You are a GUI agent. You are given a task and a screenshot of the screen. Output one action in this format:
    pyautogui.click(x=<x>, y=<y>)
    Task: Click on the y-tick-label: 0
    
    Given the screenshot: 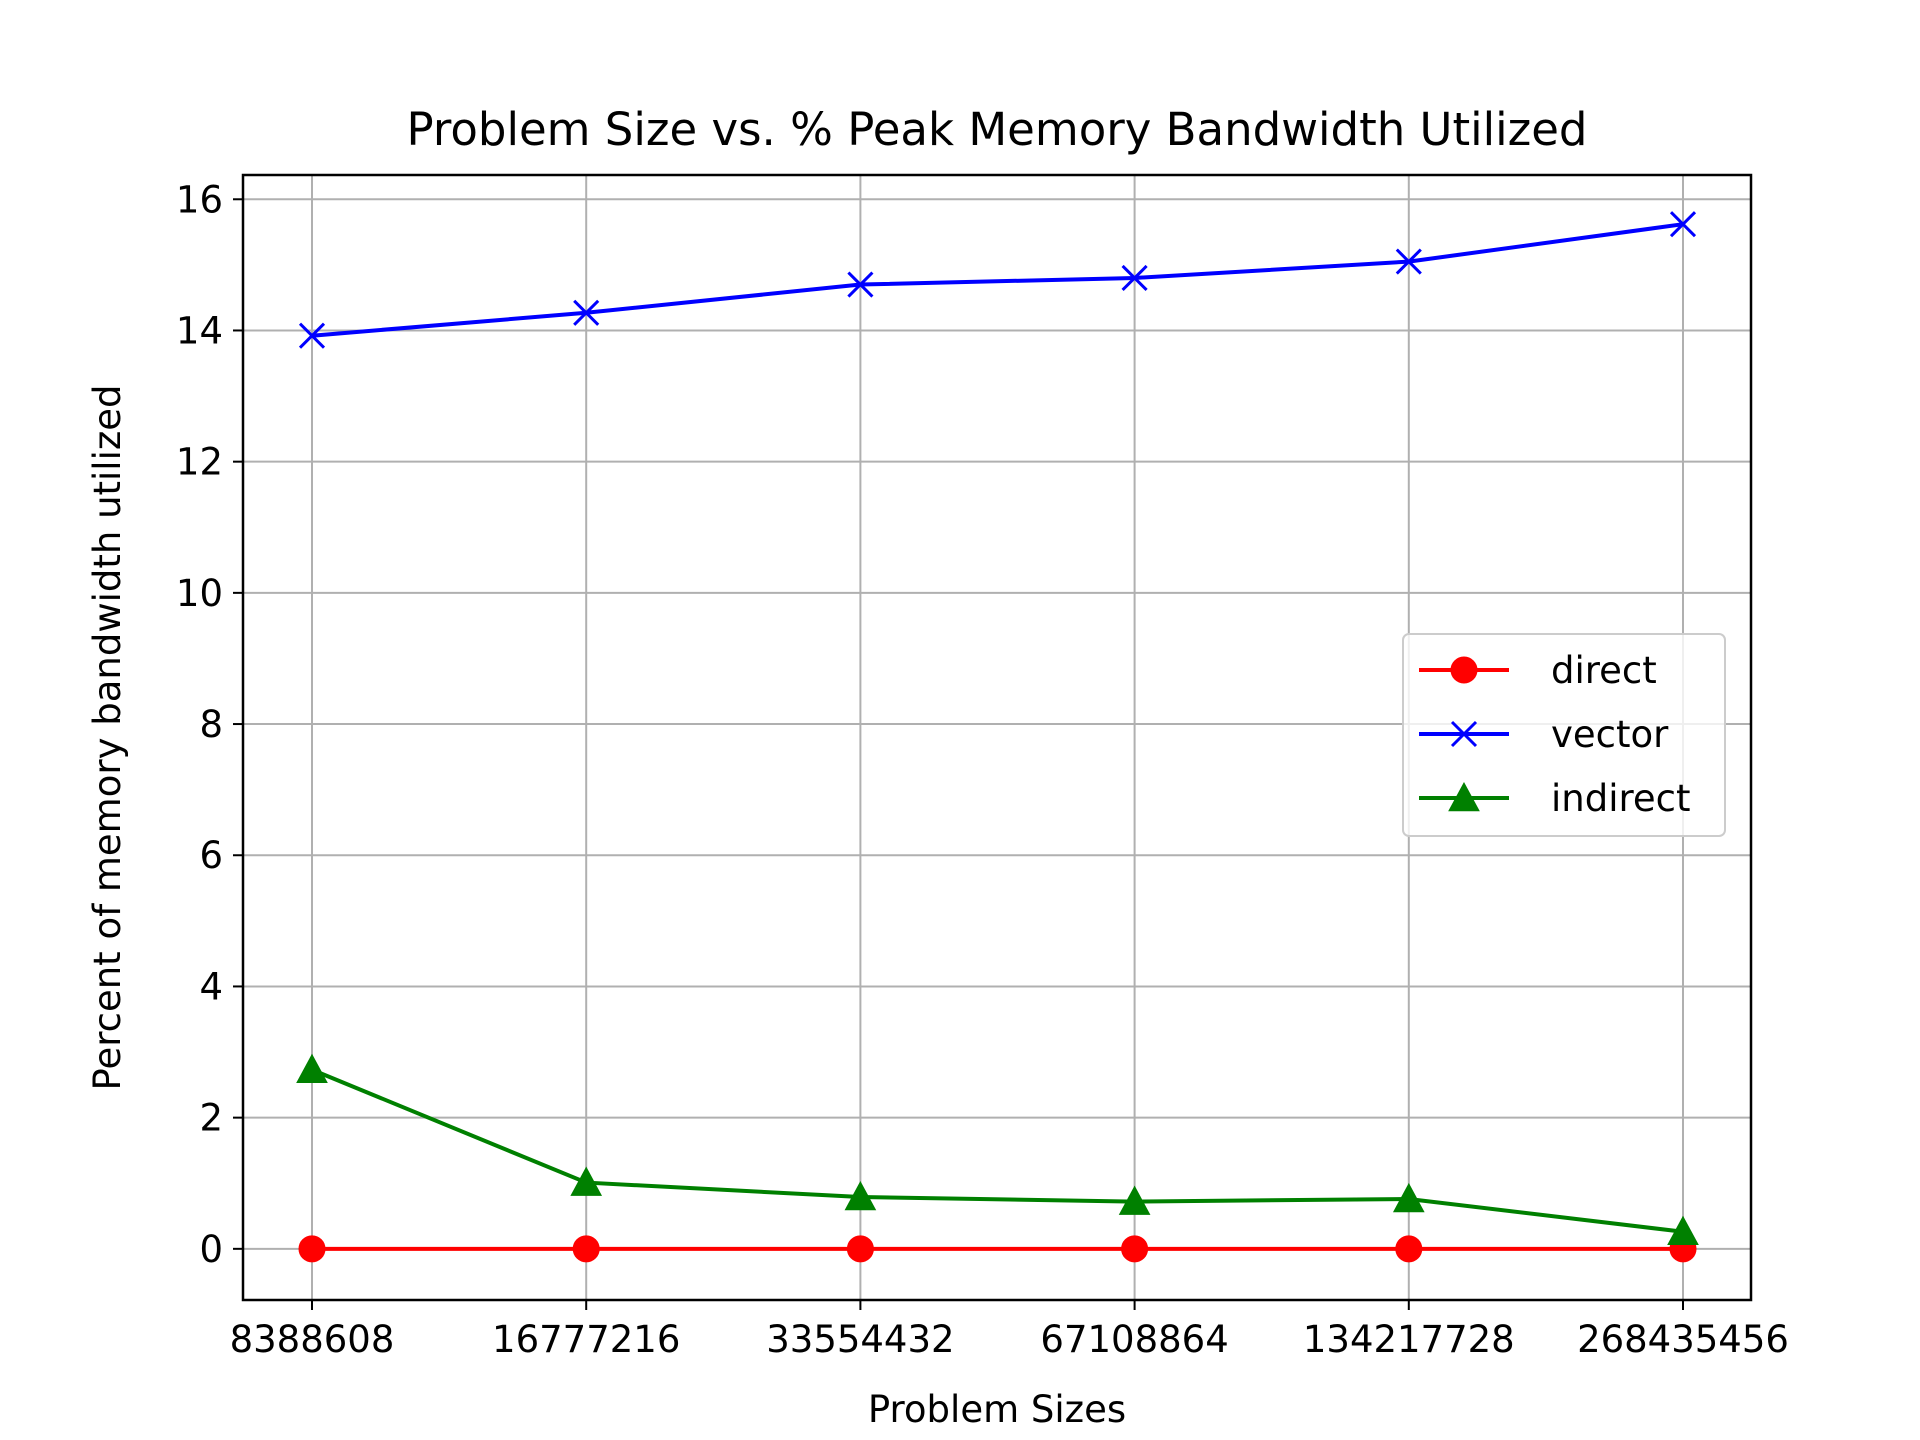 What is the action you would take?
    pyautogui.click(x=211, y=1249)
    